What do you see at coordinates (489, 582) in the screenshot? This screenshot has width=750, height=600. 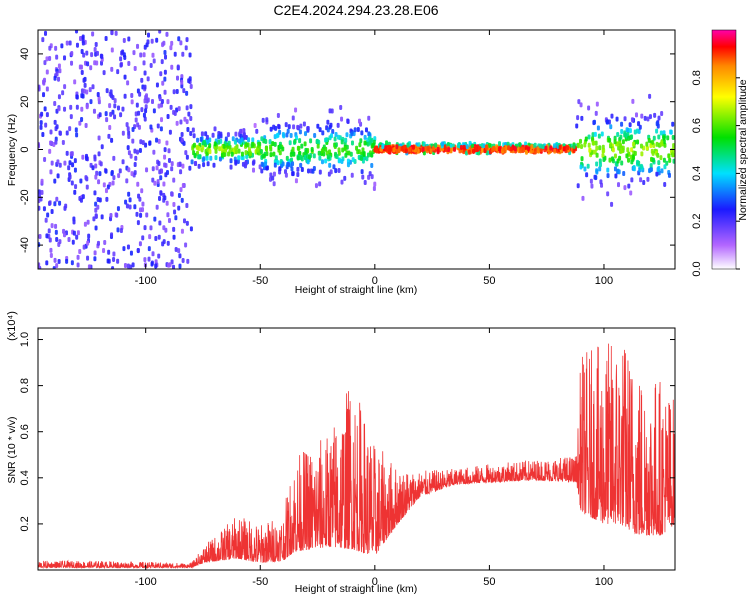 I see `x-tick-label: 50` at bounding box center [489, 582].